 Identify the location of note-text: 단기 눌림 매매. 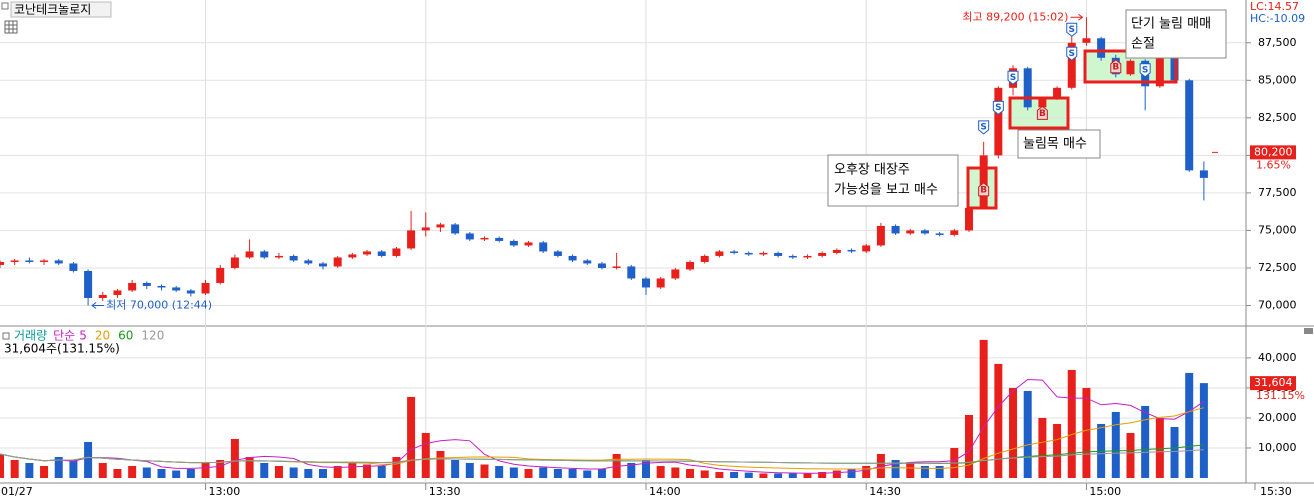
(1171, 24).